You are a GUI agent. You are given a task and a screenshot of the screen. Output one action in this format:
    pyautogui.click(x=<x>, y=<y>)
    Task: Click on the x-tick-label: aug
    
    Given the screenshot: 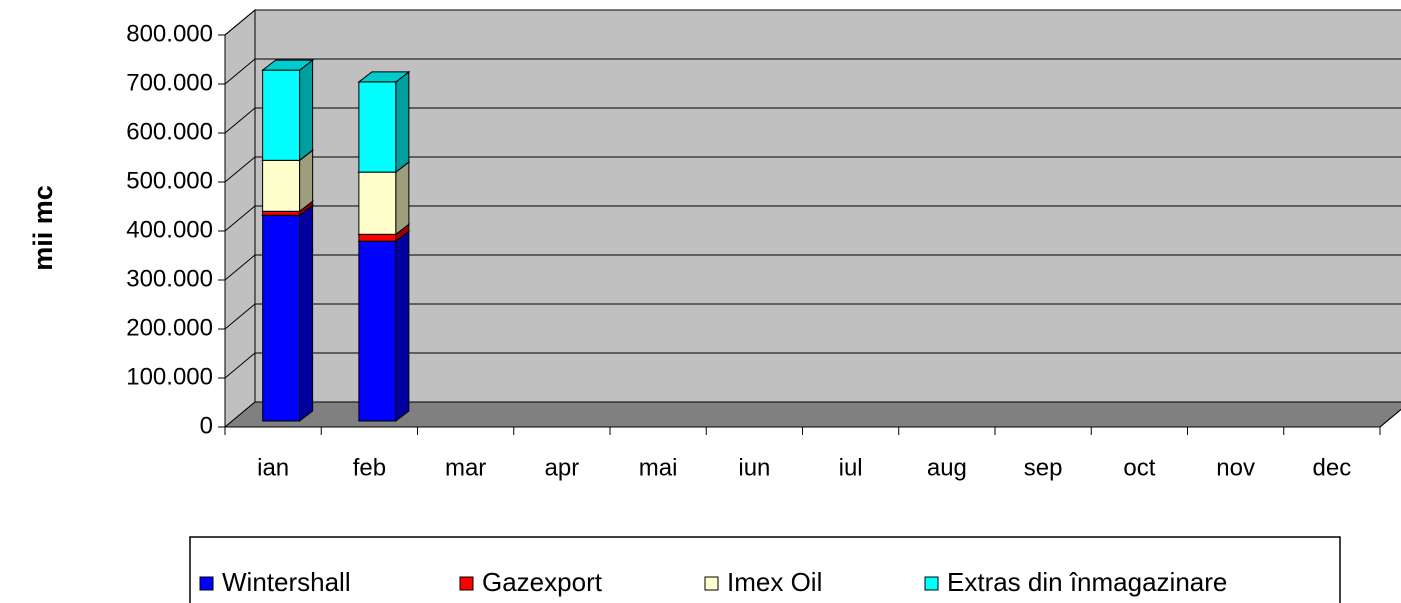 What is the action you would take?
    pyautogui.click(x=947, y=467)
    